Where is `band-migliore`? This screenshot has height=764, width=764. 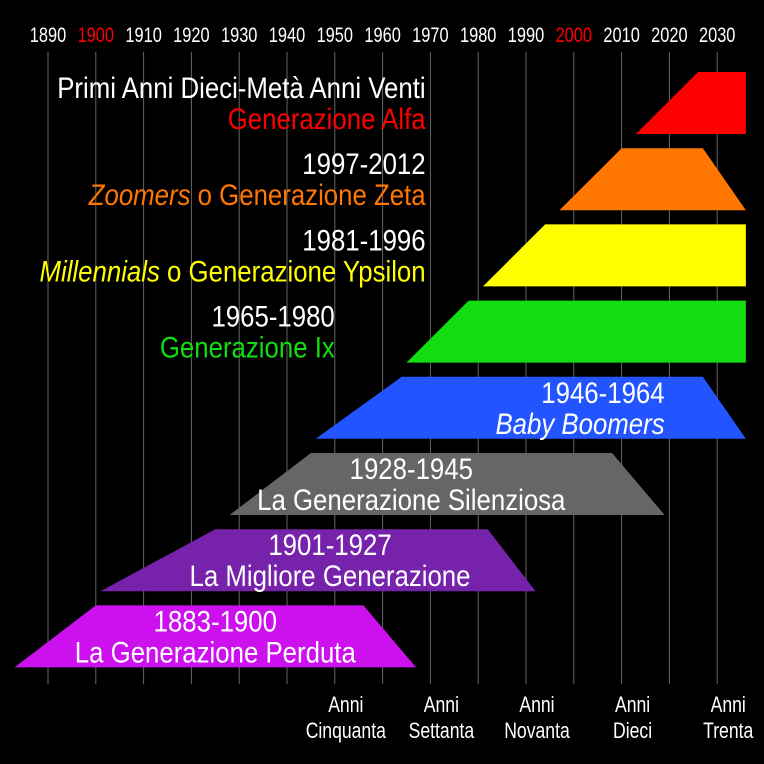
band-migliore is located at coordinates (318, 560).